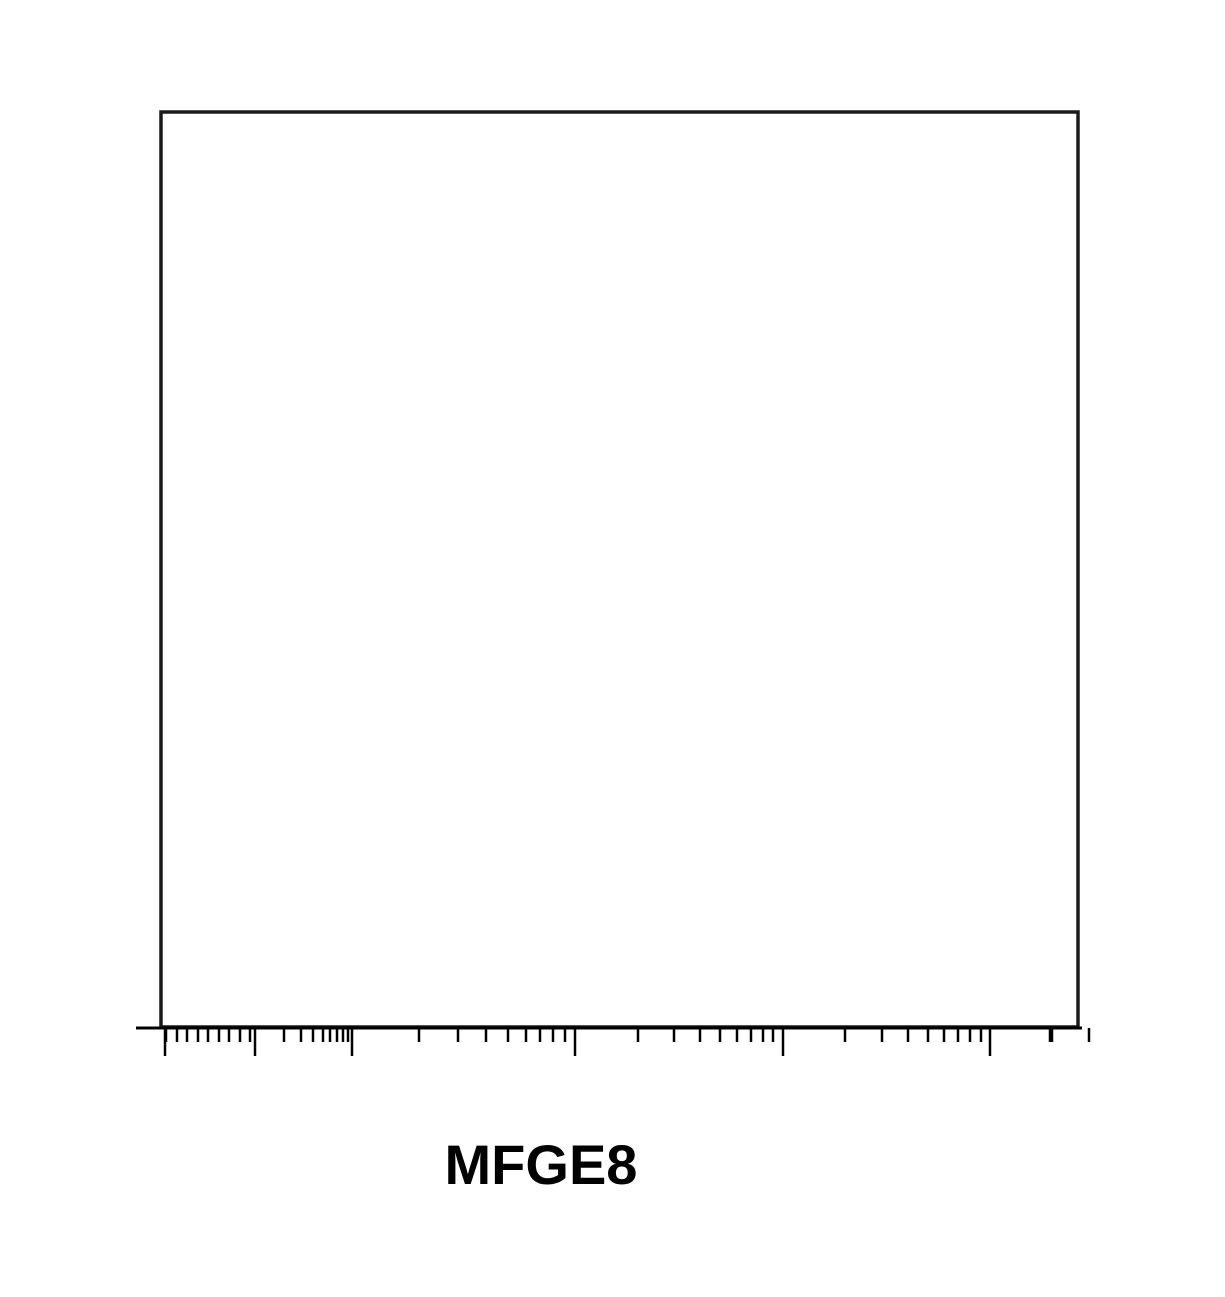 Image resolution: width=1225 pixels, height=1297 pixels. Describe the element at coordinates (613, 1041) in the screenshot. I see `x-axis` at that location.